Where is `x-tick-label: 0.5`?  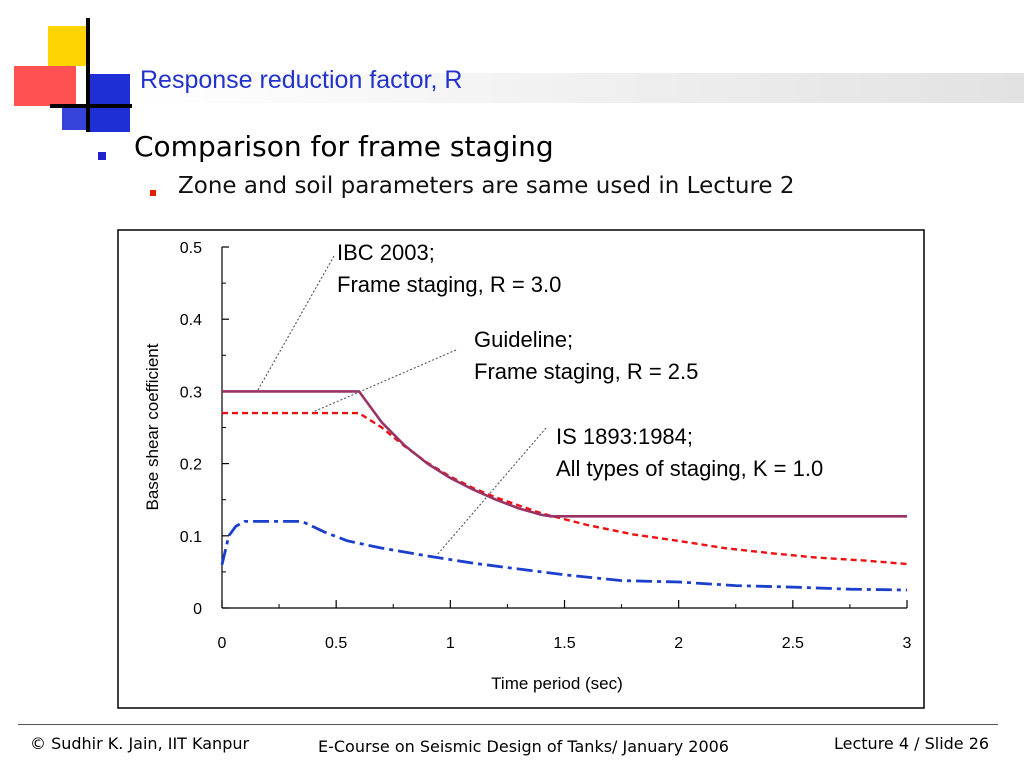 x-tick-label: 0.5 is located at coordinates (336, 643).